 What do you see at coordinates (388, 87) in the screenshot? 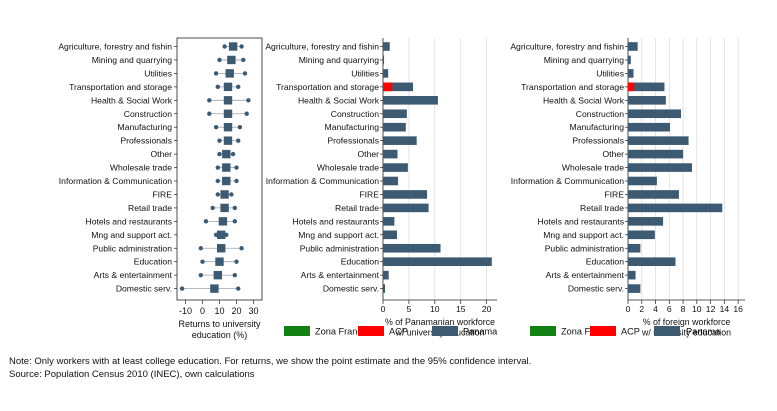
I see `bar-acp` at bounding box center [388, 87].